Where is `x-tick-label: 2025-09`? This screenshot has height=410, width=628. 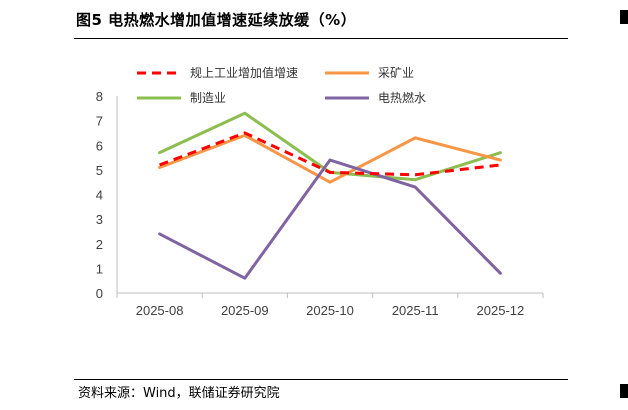 x-tick-label: 2025-09 is located at coordinates (245, 310).